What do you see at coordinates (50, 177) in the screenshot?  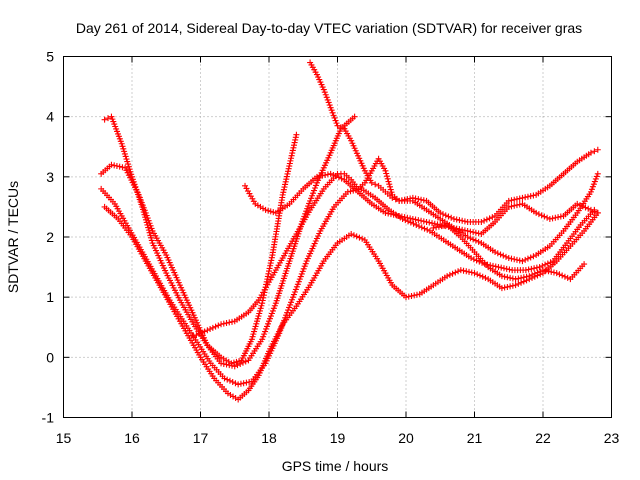 I see `y-tick-label: 3` at bounding box center [50, 177].